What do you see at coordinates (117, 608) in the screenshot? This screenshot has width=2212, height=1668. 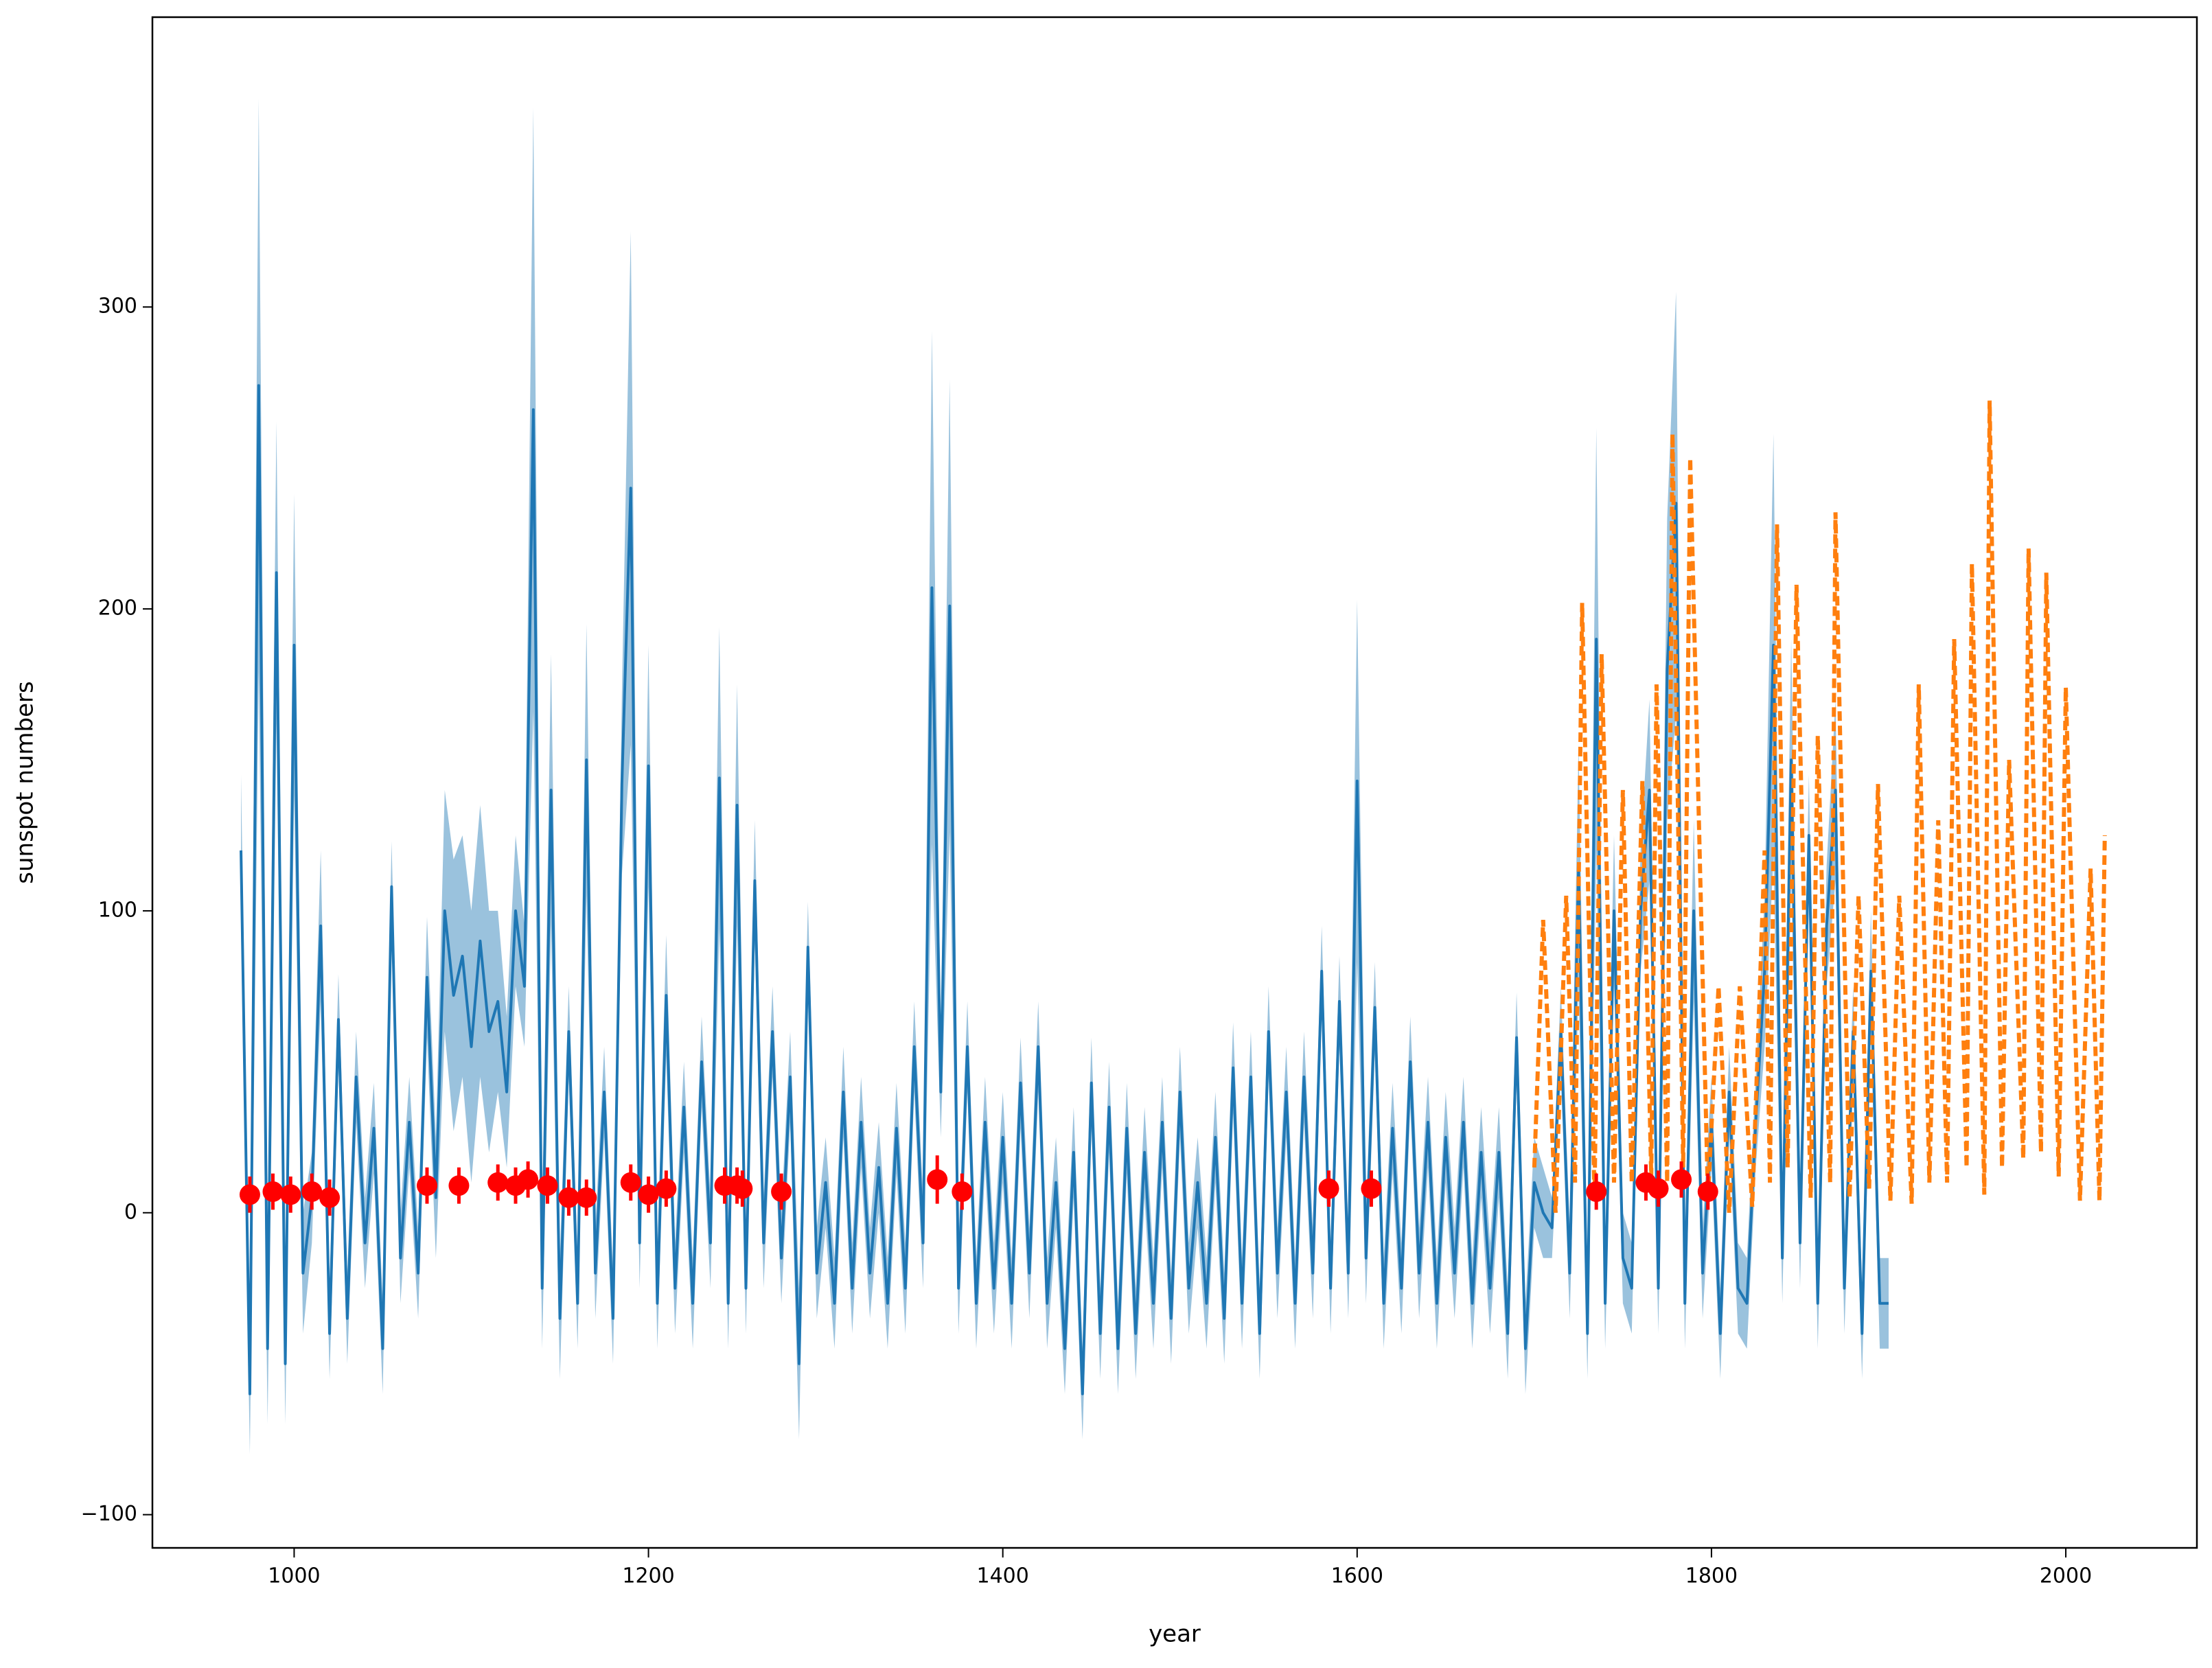 I see `y-tick-label: 200` at bounding box center [117, 608].